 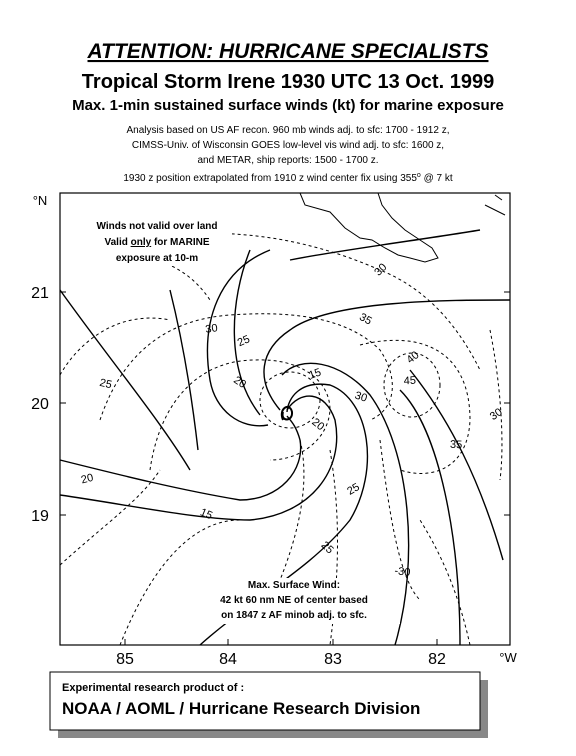 I want to click on lat-label: 20, so click(x=40, y=404).